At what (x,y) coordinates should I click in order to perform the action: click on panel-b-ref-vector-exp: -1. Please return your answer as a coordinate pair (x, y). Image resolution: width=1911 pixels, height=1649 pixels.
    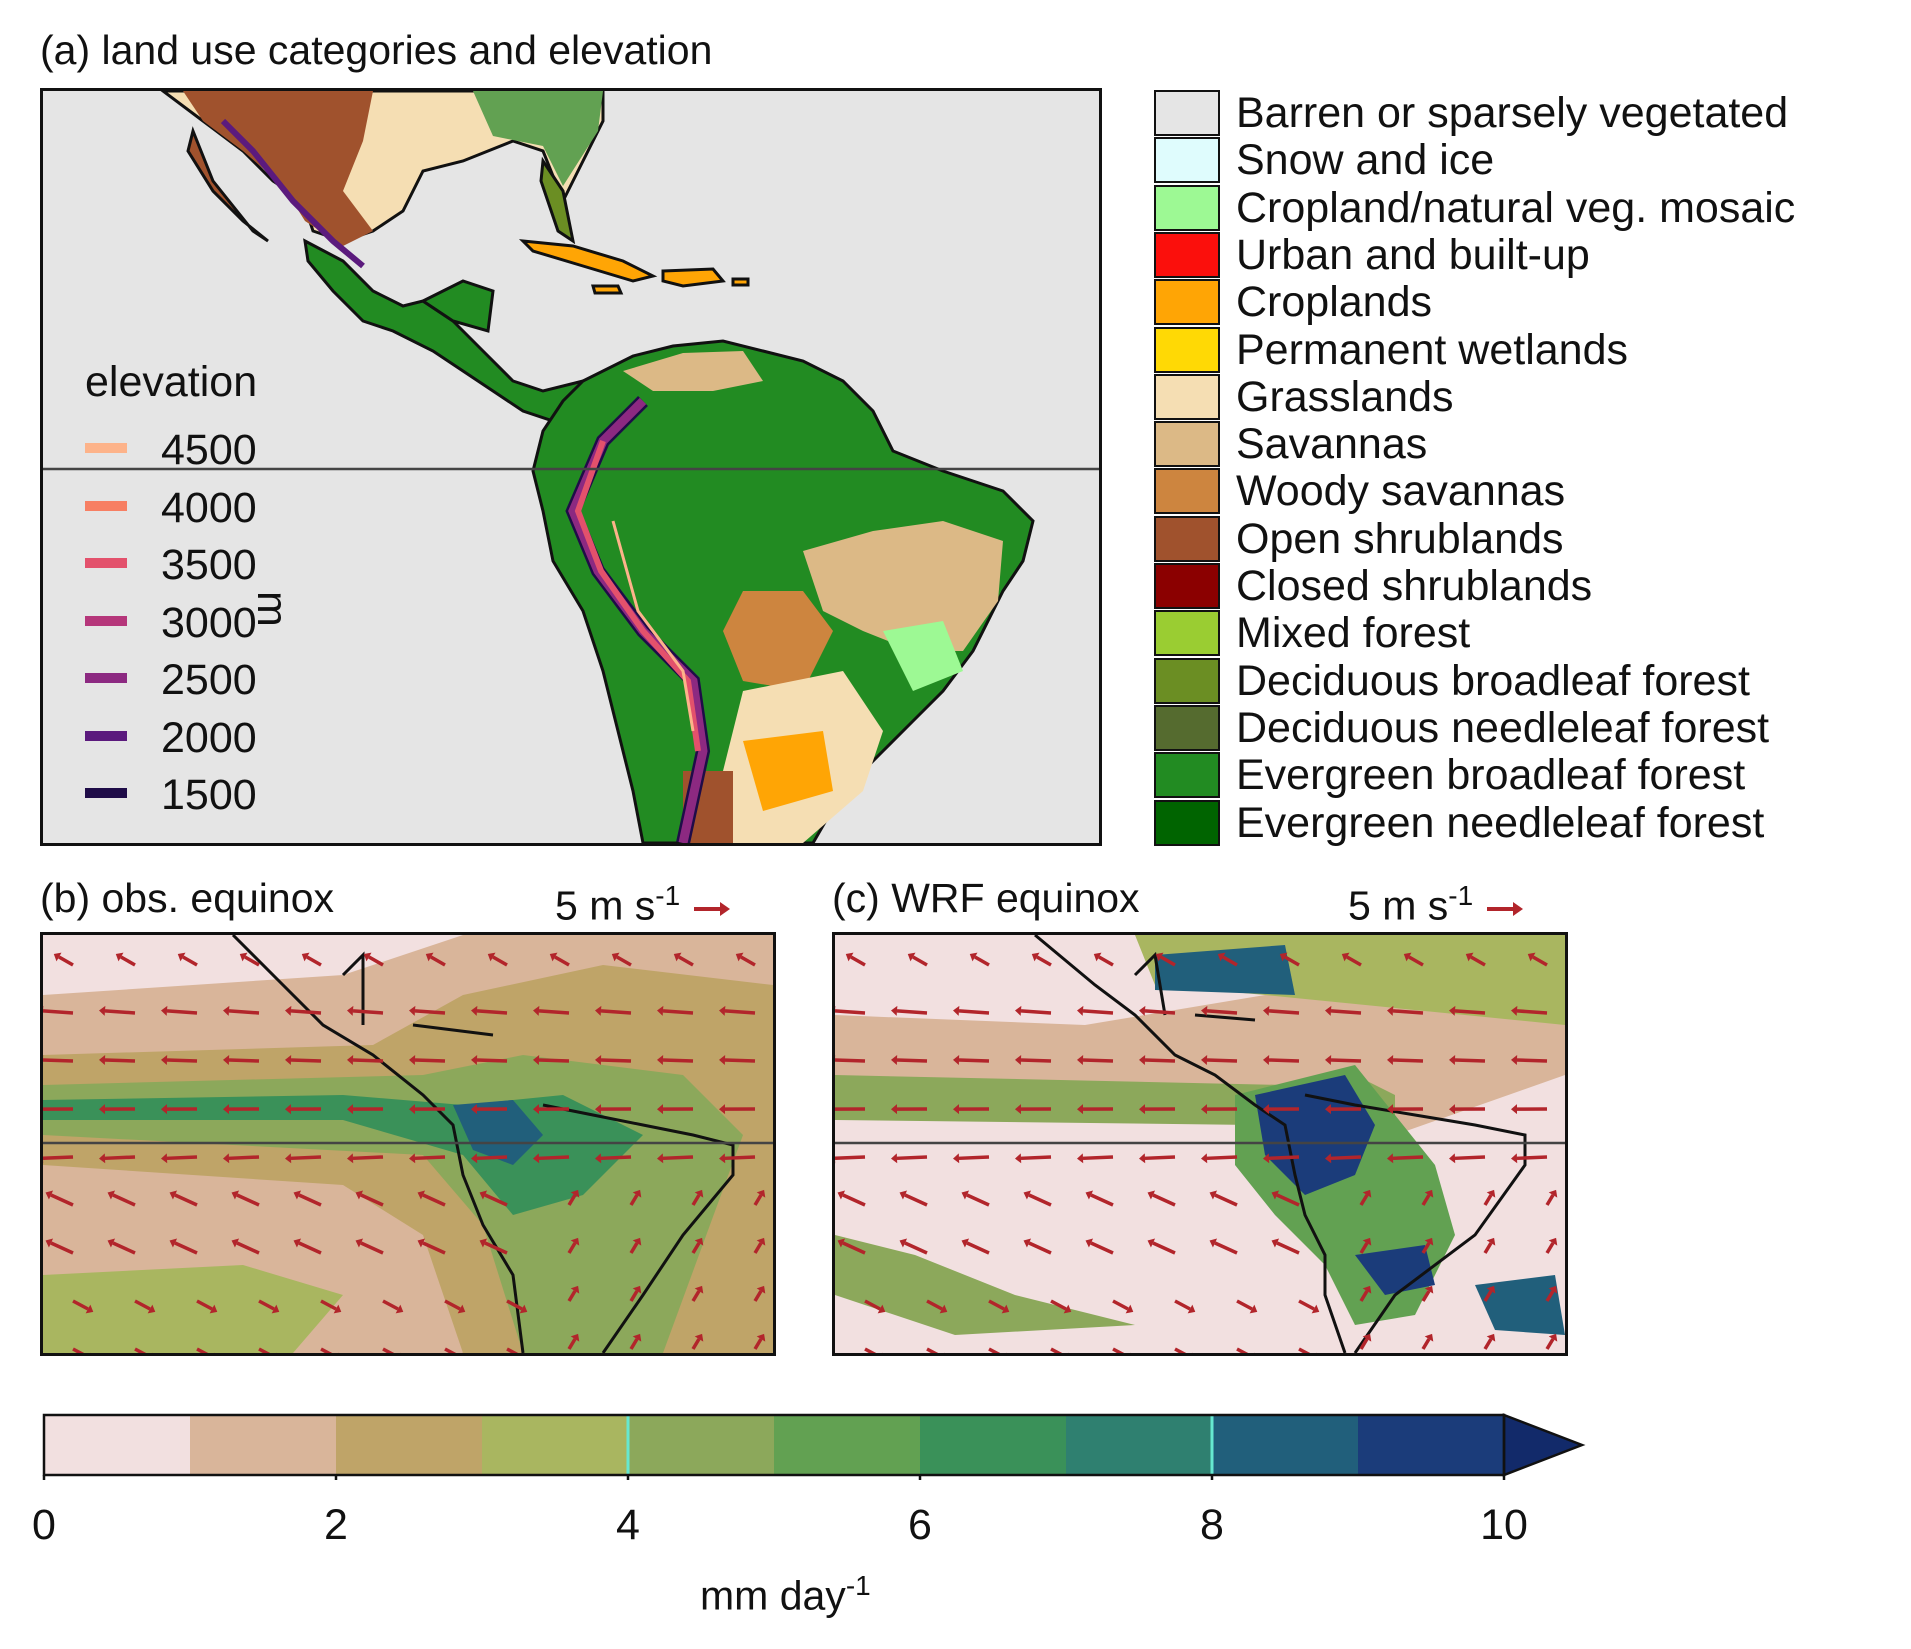
    Looking at the image, I should click on (668, 895).